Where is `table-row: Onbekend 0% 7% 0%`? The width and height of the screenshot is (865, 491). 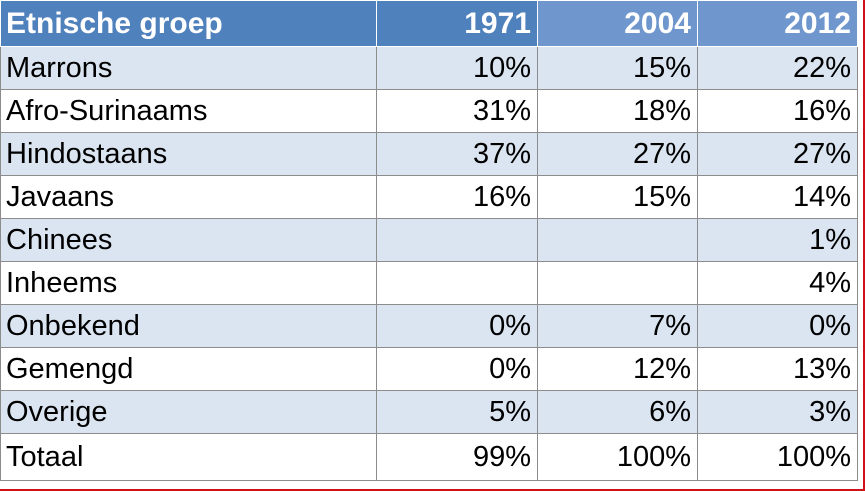 table-row: Onbekend 0% 7% 0% is located at coordinates (429, 326).